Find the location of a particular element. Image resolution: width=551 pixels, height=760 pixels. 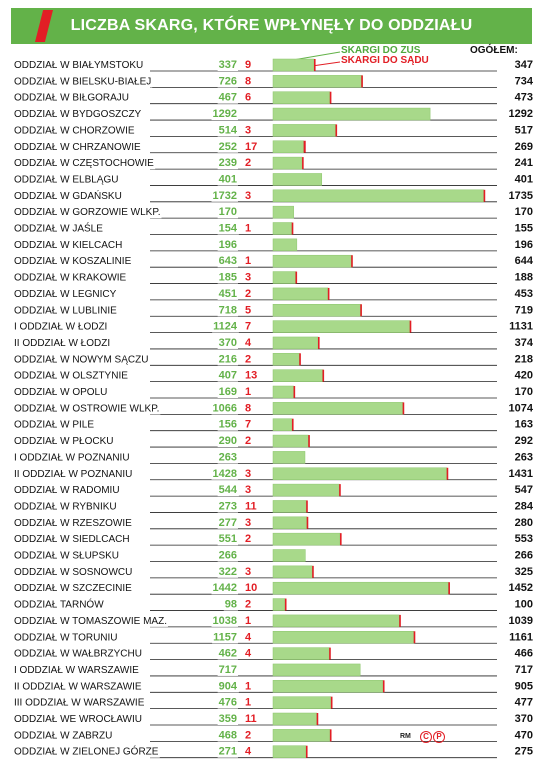

zus-value-label: 451 is located at coordinates (228, 294).